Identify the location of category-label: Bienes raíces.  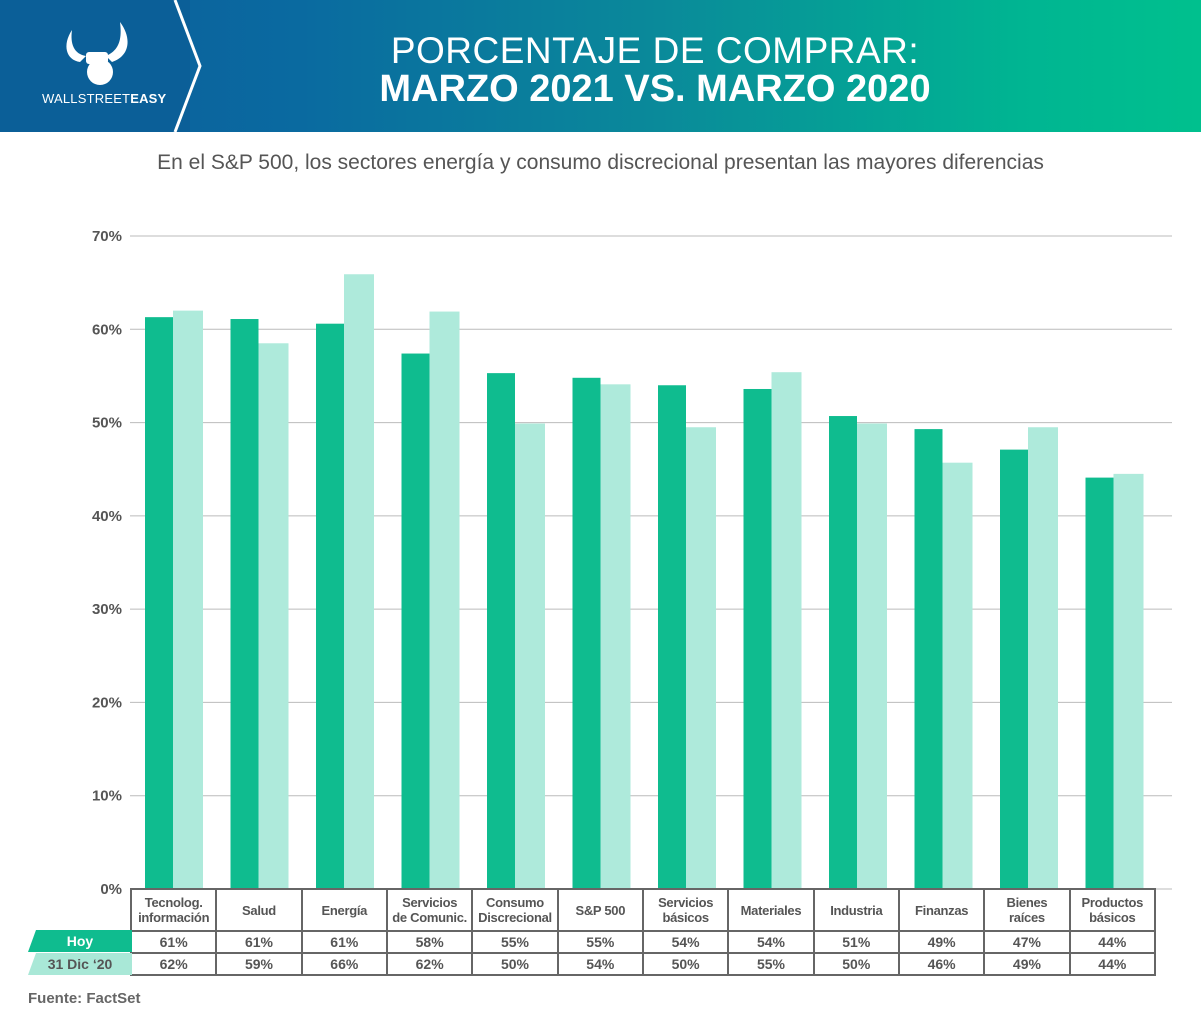
(1027, 910).